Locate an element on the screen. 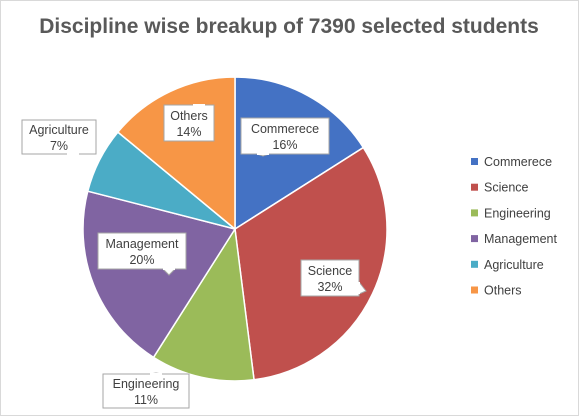  slice-label-agriculture: Agriculture 7% is located at coordinates (59, 137).